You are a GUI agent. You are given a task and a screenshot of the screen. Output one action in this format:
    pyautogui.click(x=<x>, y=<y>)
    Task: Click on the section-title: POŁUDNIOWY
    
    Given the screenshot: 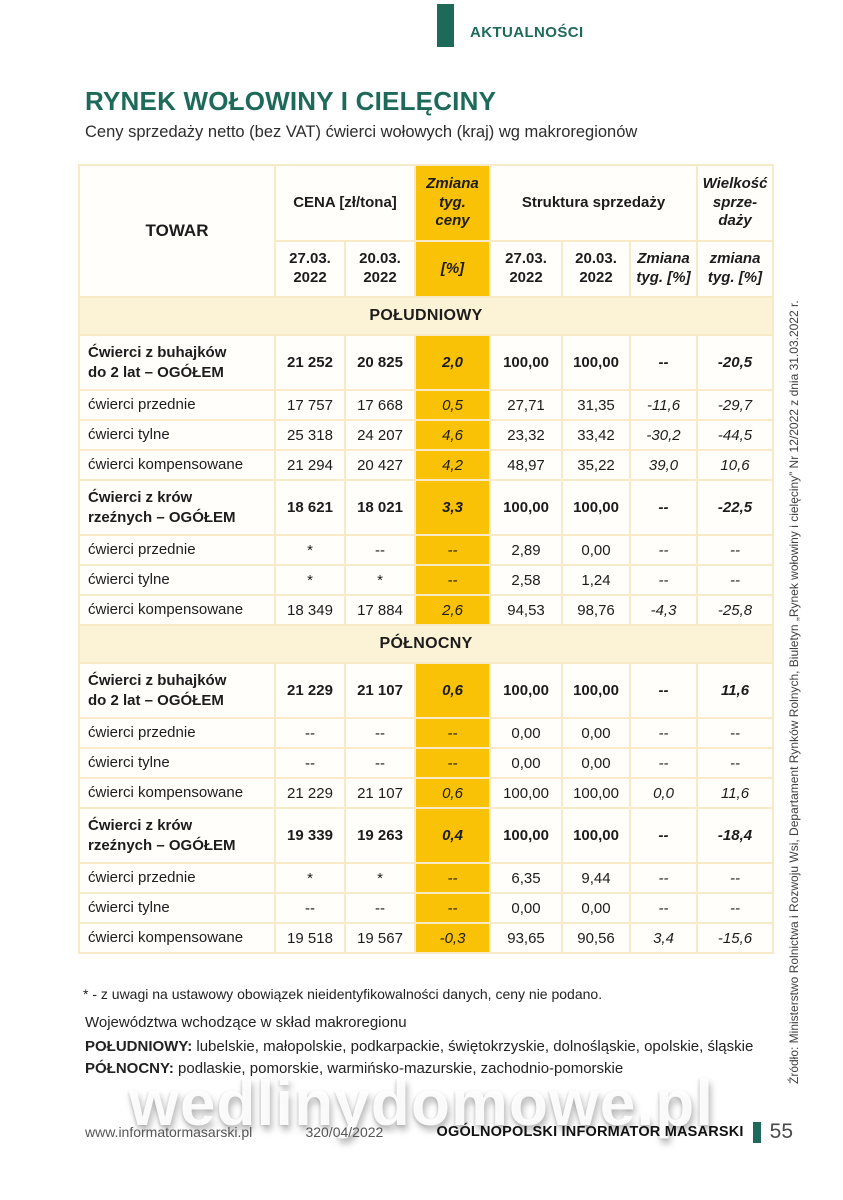 What is the action you would take?
    pyautogui.click(x=426, y=316)
    